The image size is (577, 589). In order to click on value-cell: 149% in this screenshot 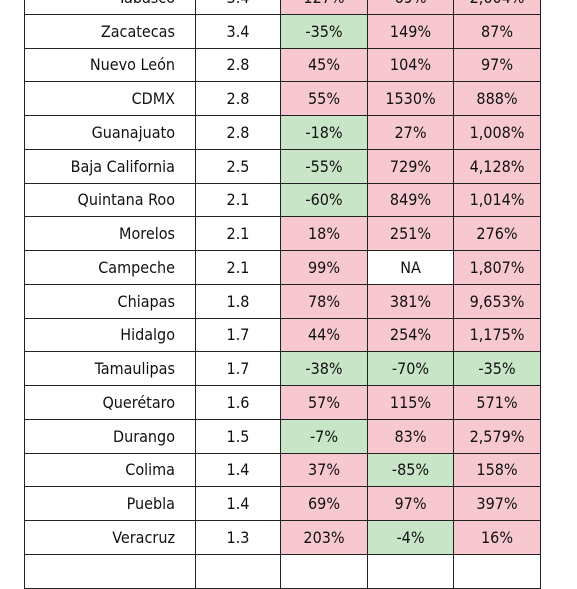, I will do `click(410, 31)`.